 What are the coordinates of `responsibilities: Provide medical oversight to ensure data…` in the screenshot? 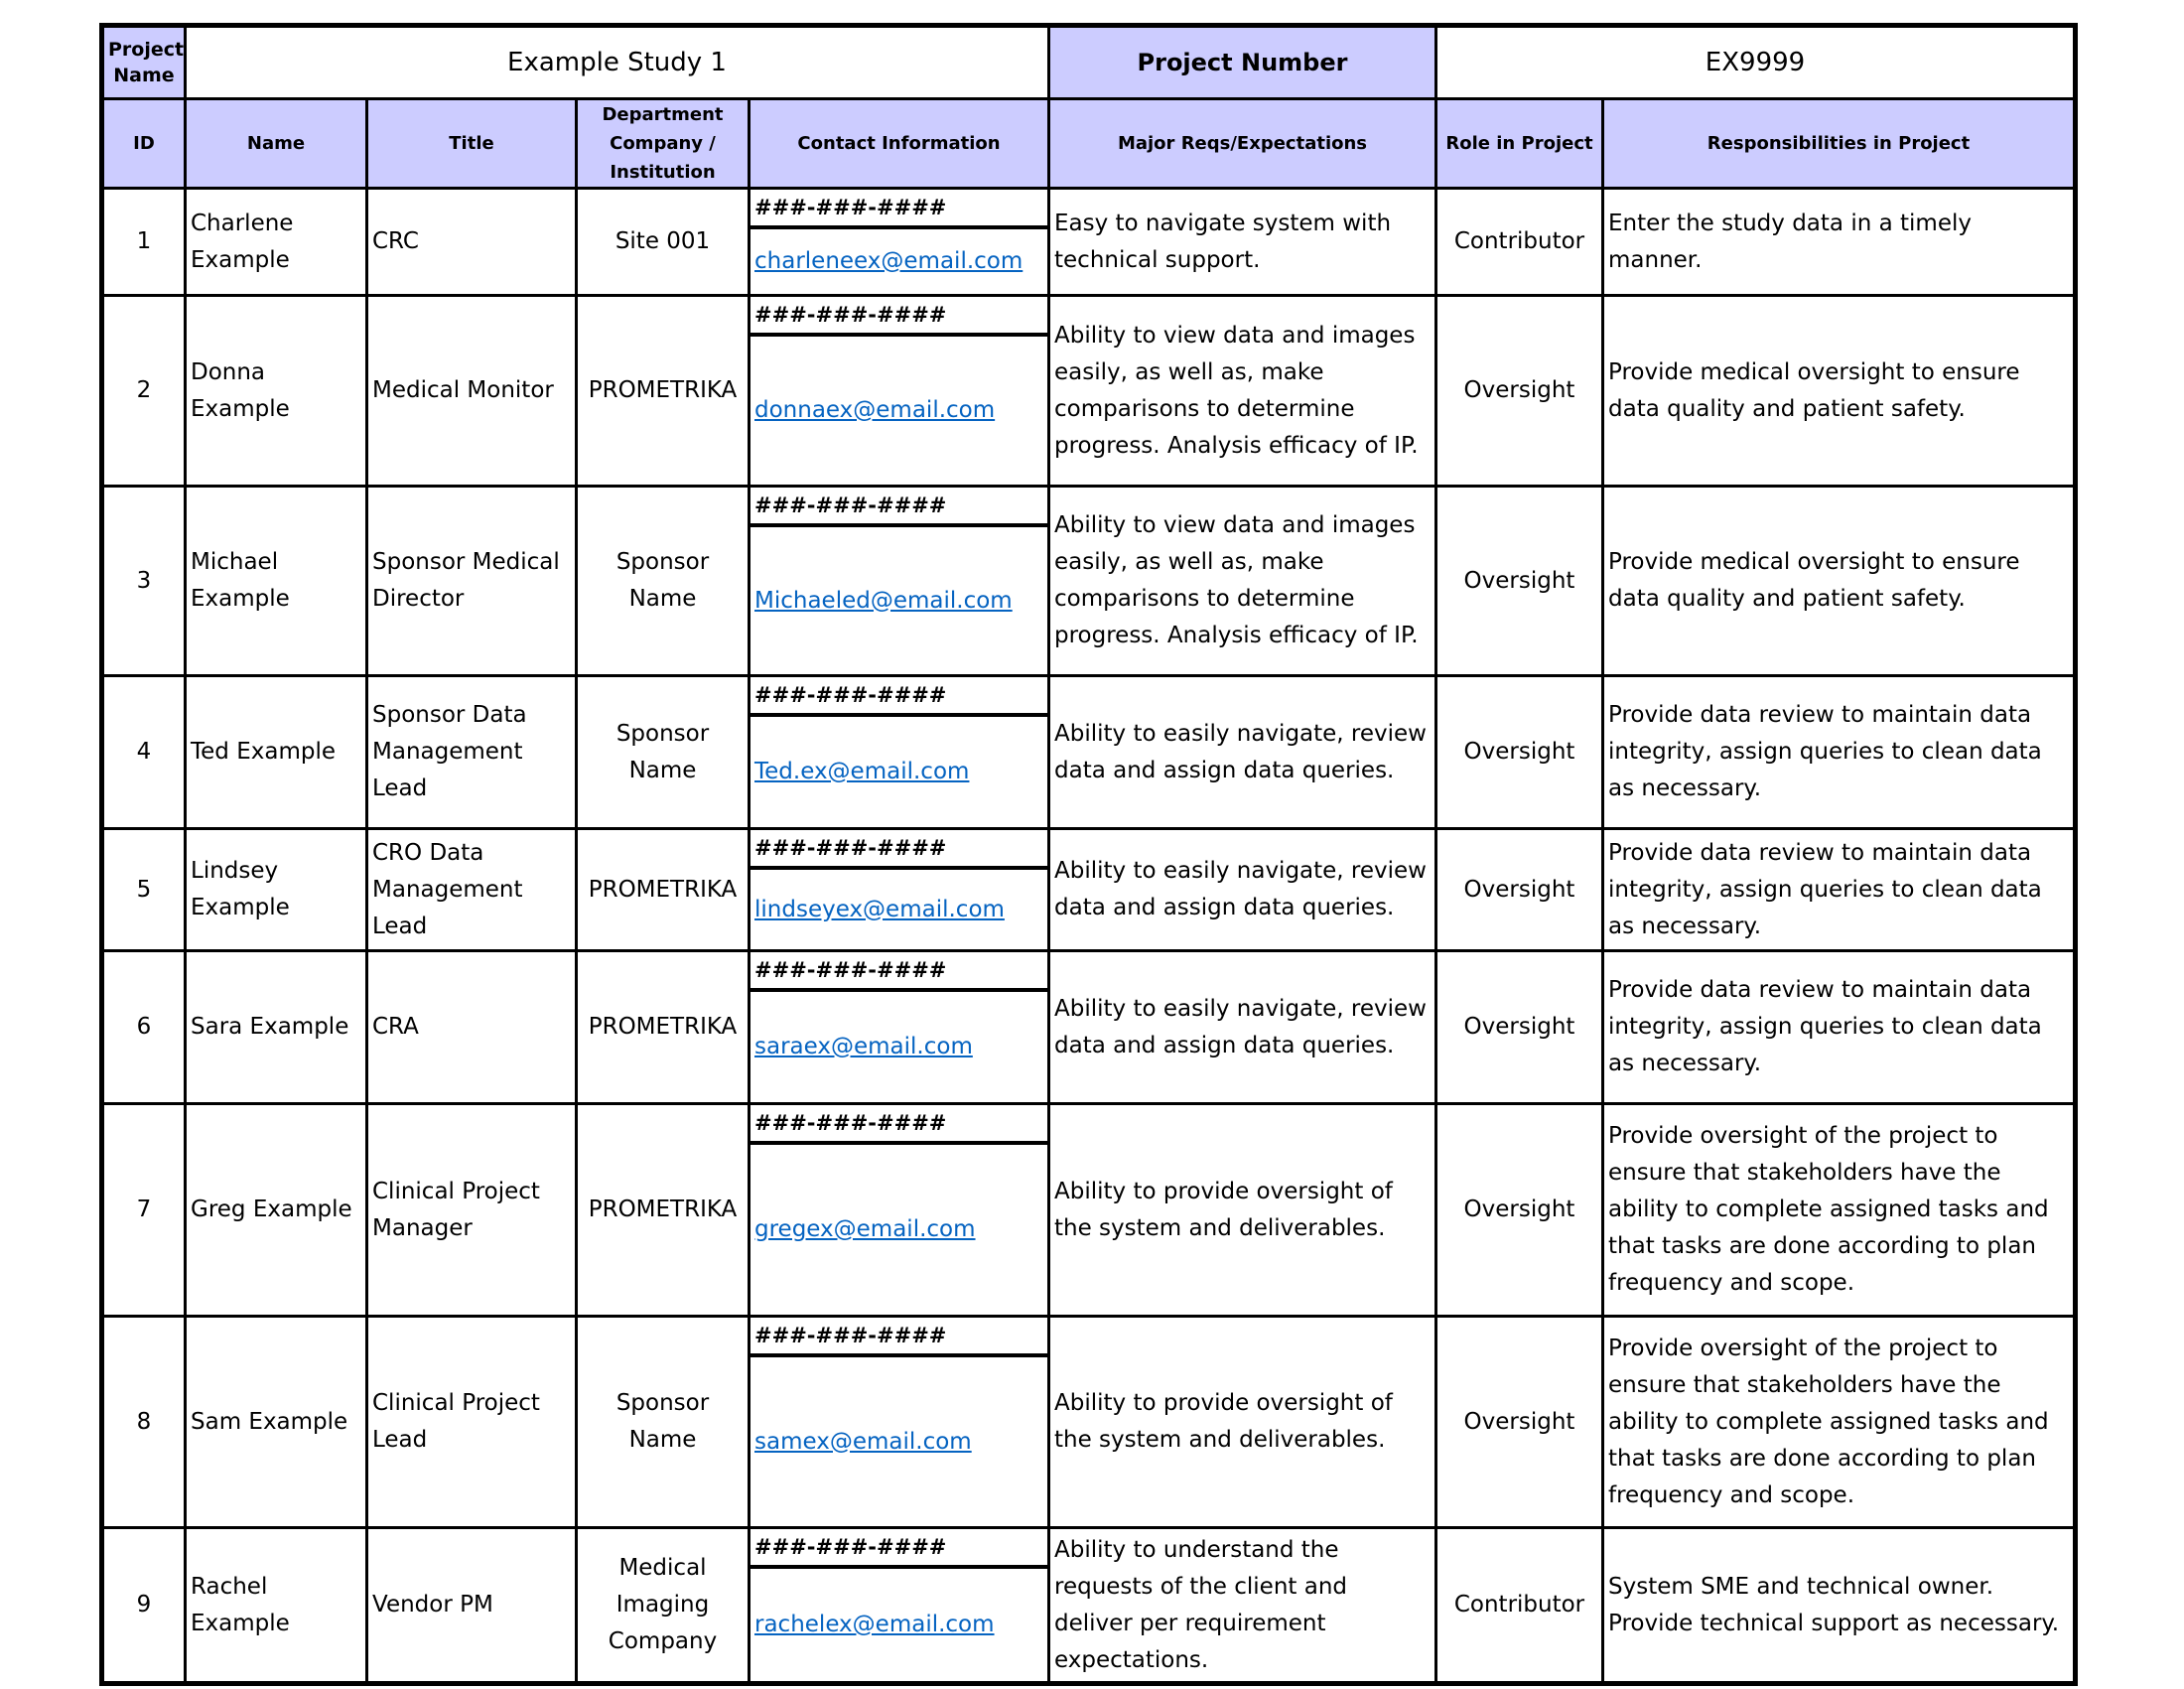 It's located at (1839, 581).